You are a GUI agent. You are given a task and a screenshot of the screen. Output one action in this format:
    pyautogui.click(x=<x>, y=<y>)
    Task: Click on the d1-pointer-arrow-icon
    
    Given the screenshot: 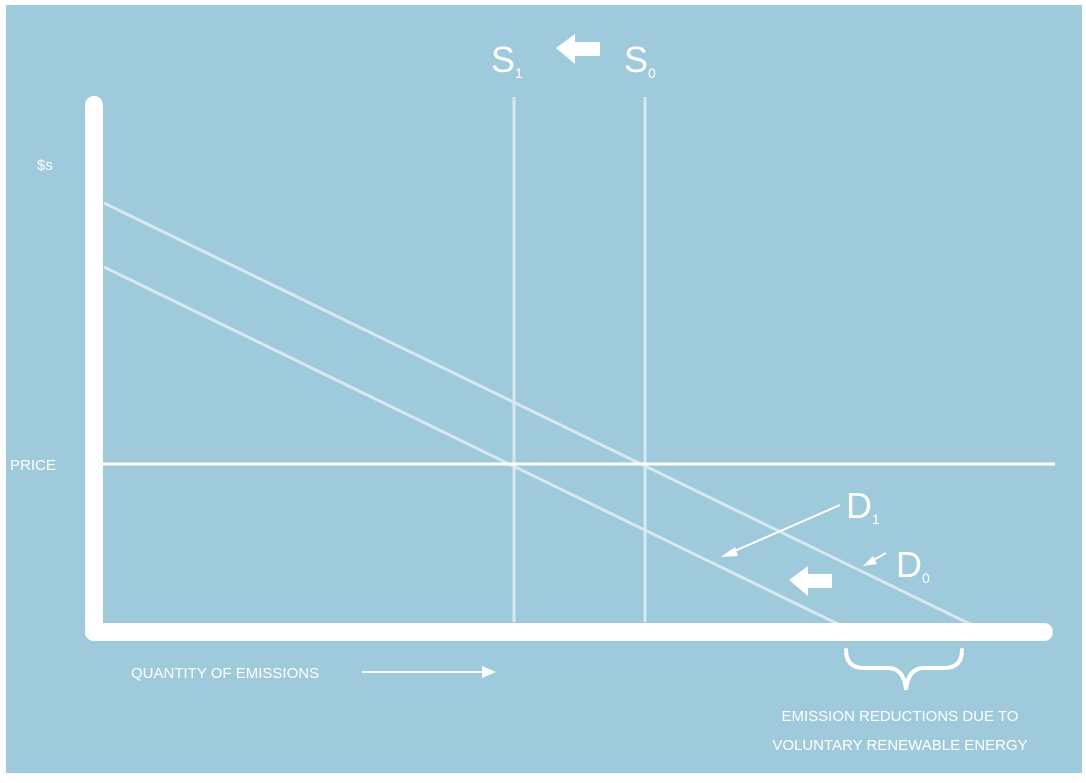 What is the action you would take?
    pyautogui.click(x=729, y=552)
    